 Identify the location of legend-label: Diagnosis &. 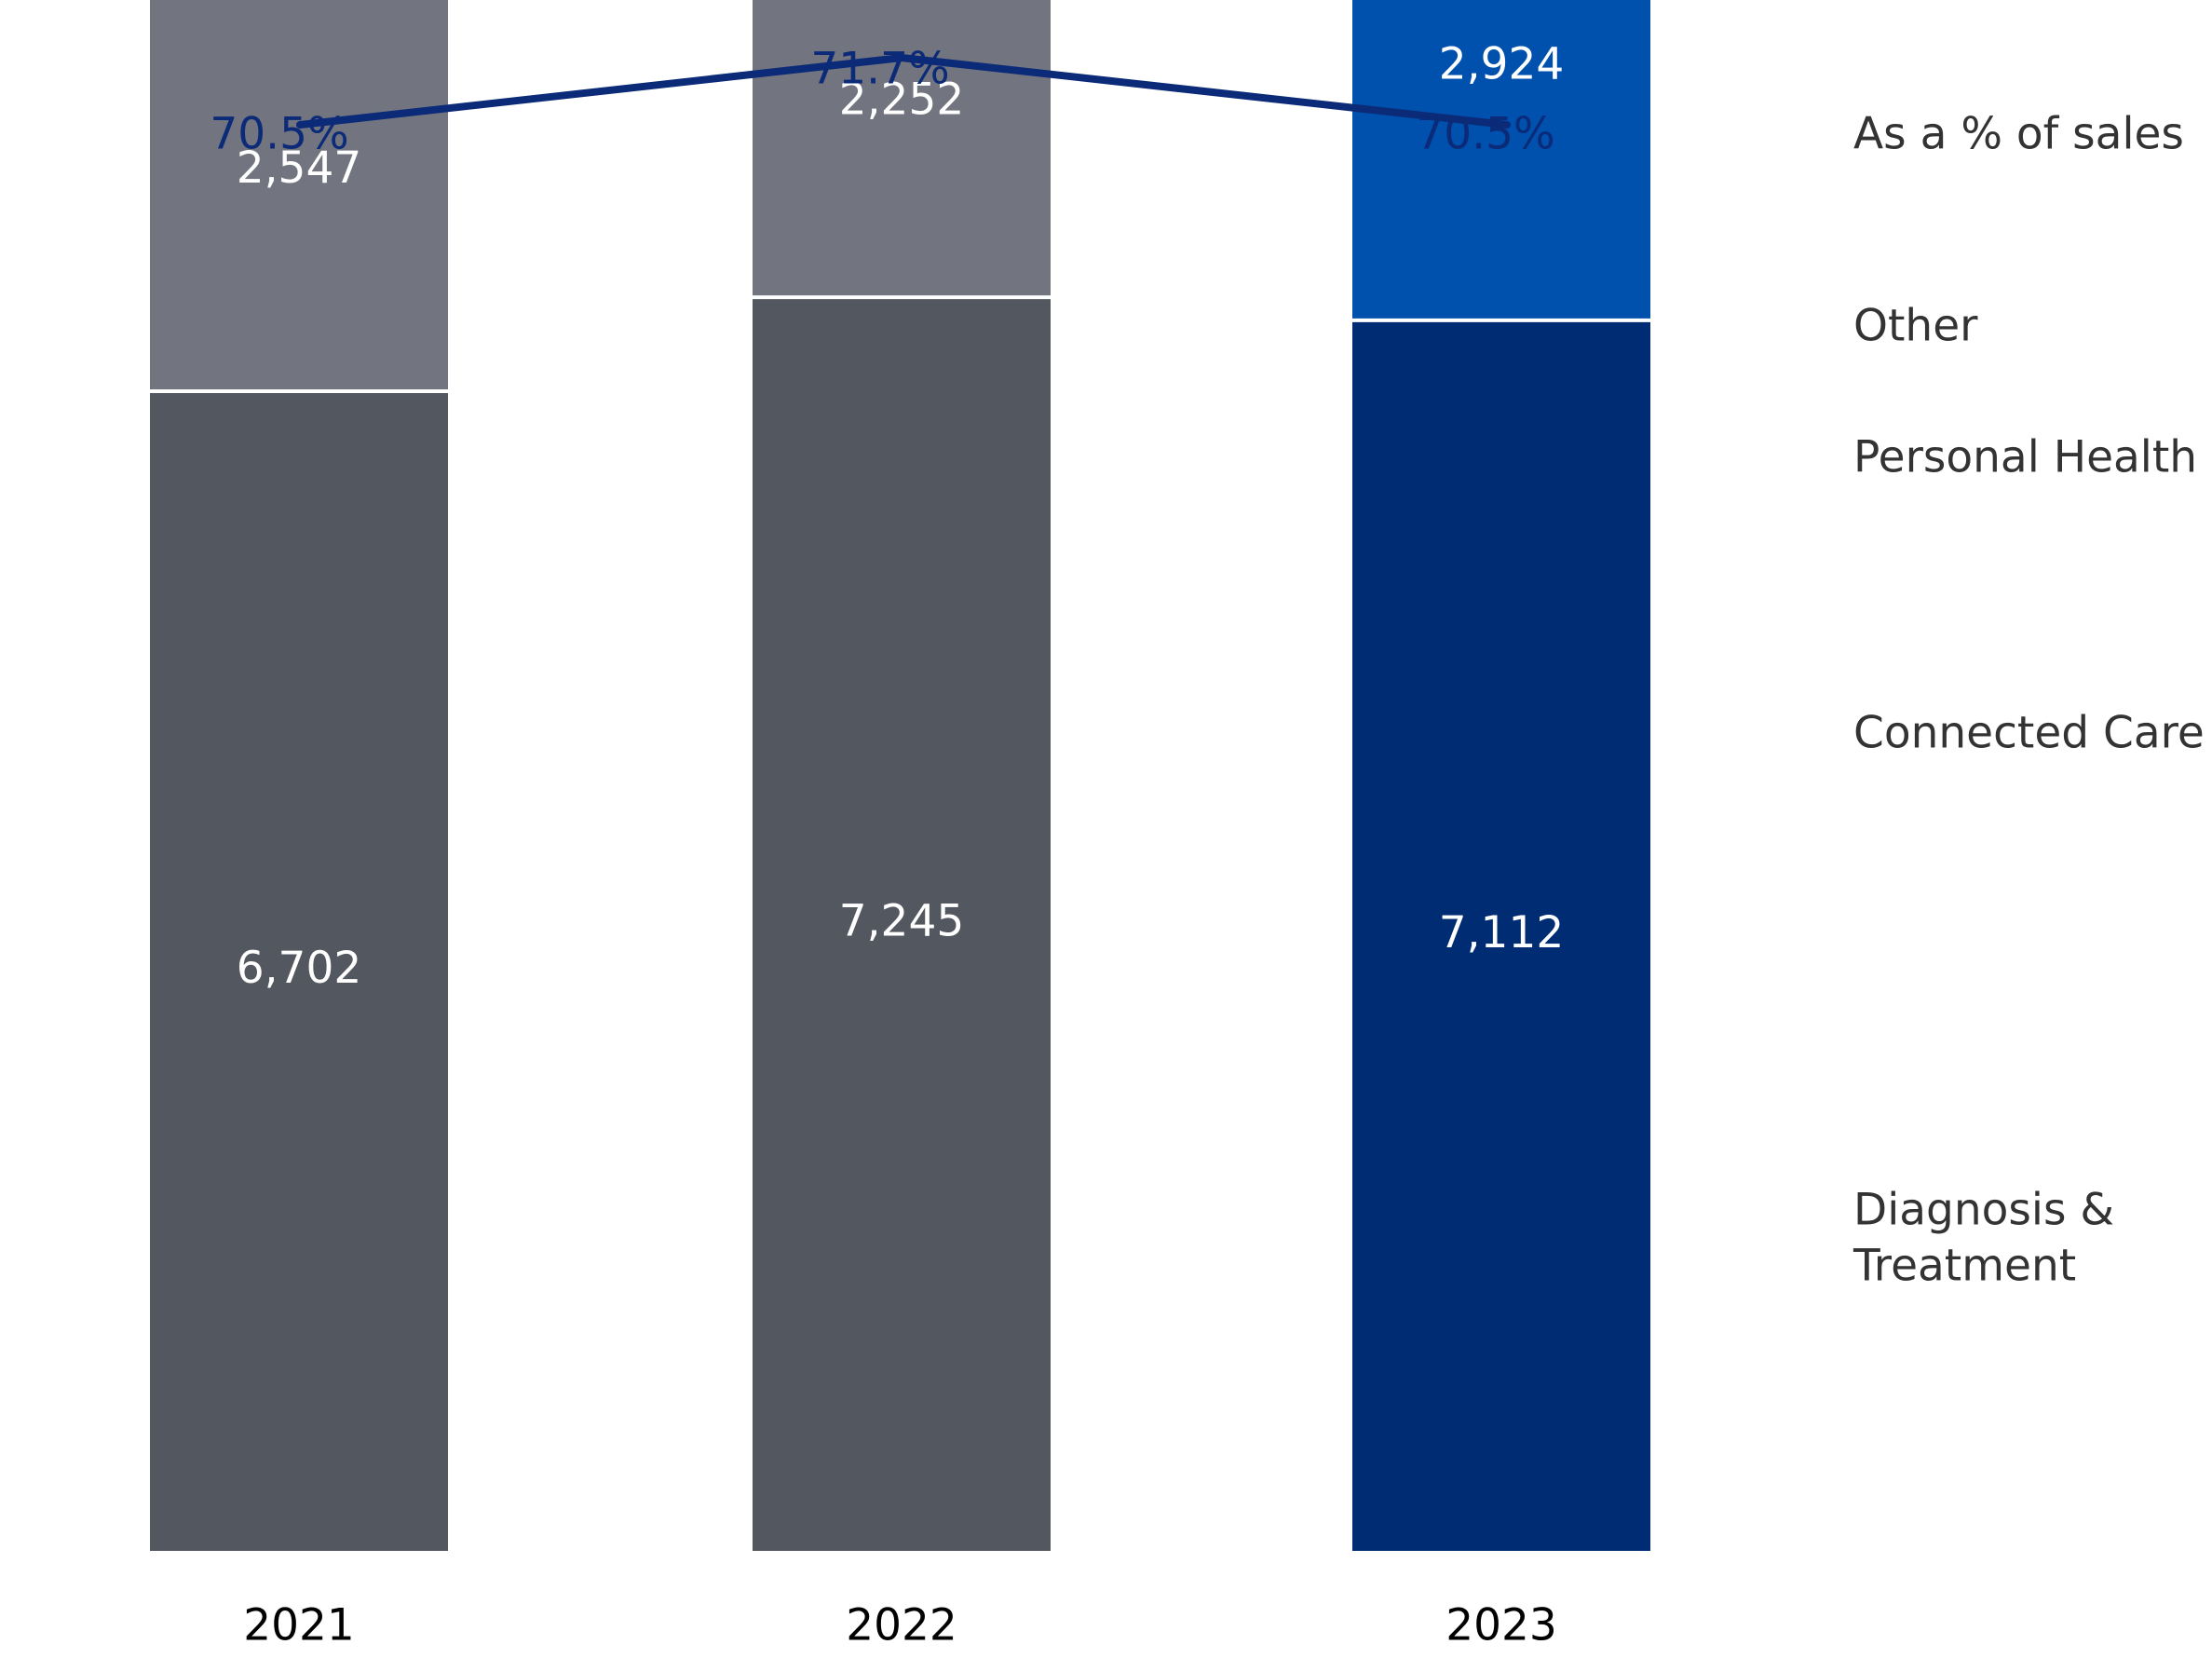
(1983, 1210).